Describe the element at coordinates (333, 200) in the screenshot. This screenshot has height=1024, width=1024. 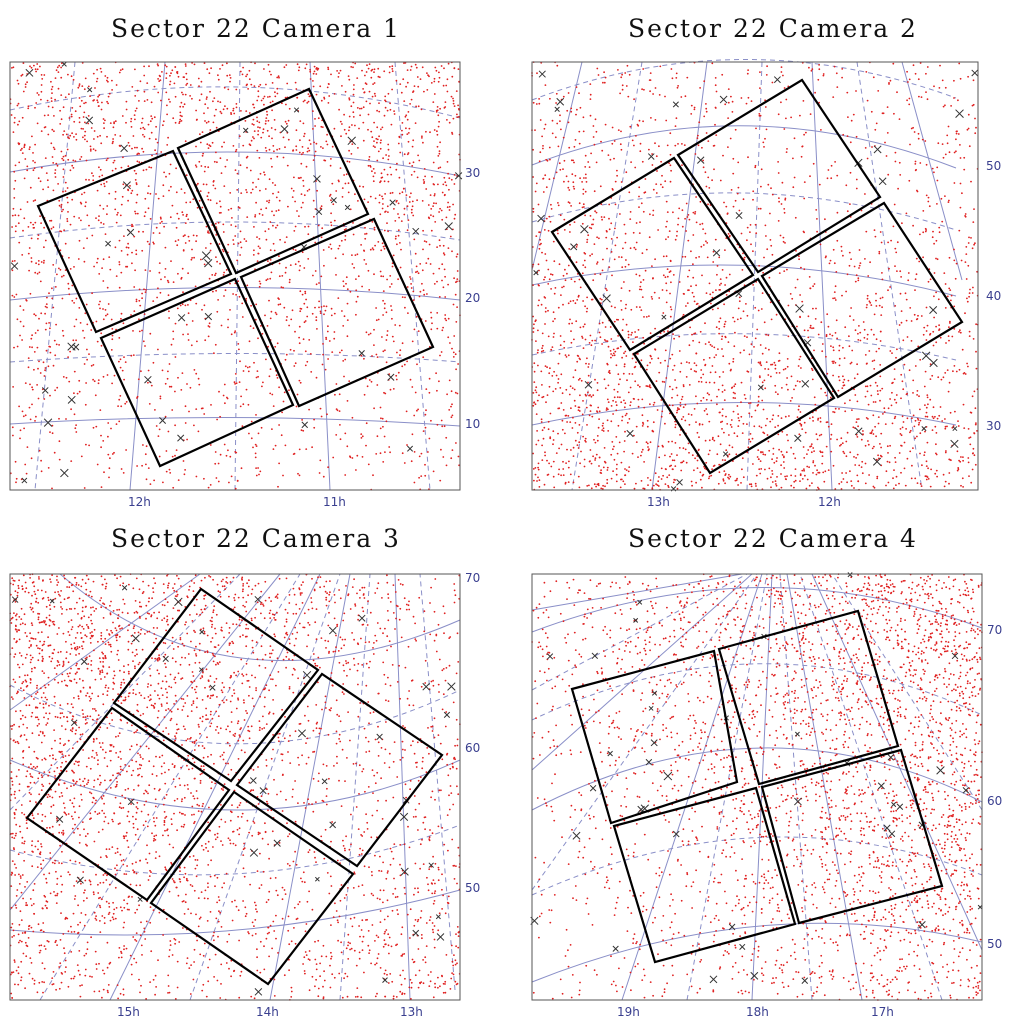
I see `cross-marker` at that location.